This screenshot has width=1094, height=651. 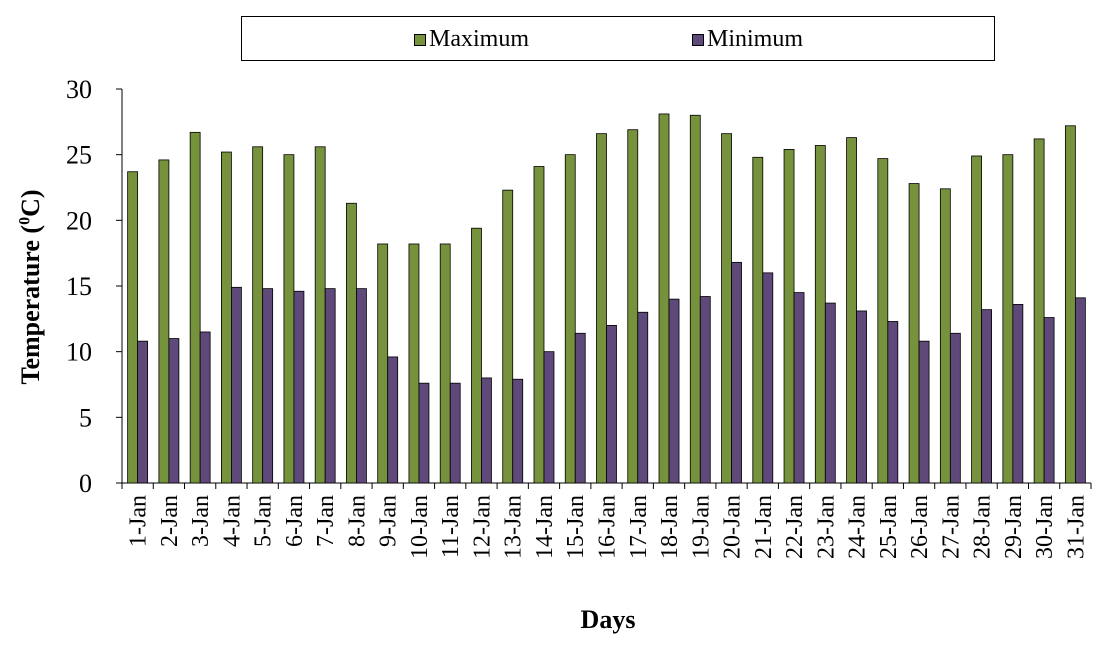 What do you see at coordinates (79, 352) in the screenshot?
I see `y-tick-label: 10` at bounding box center [79, 352].